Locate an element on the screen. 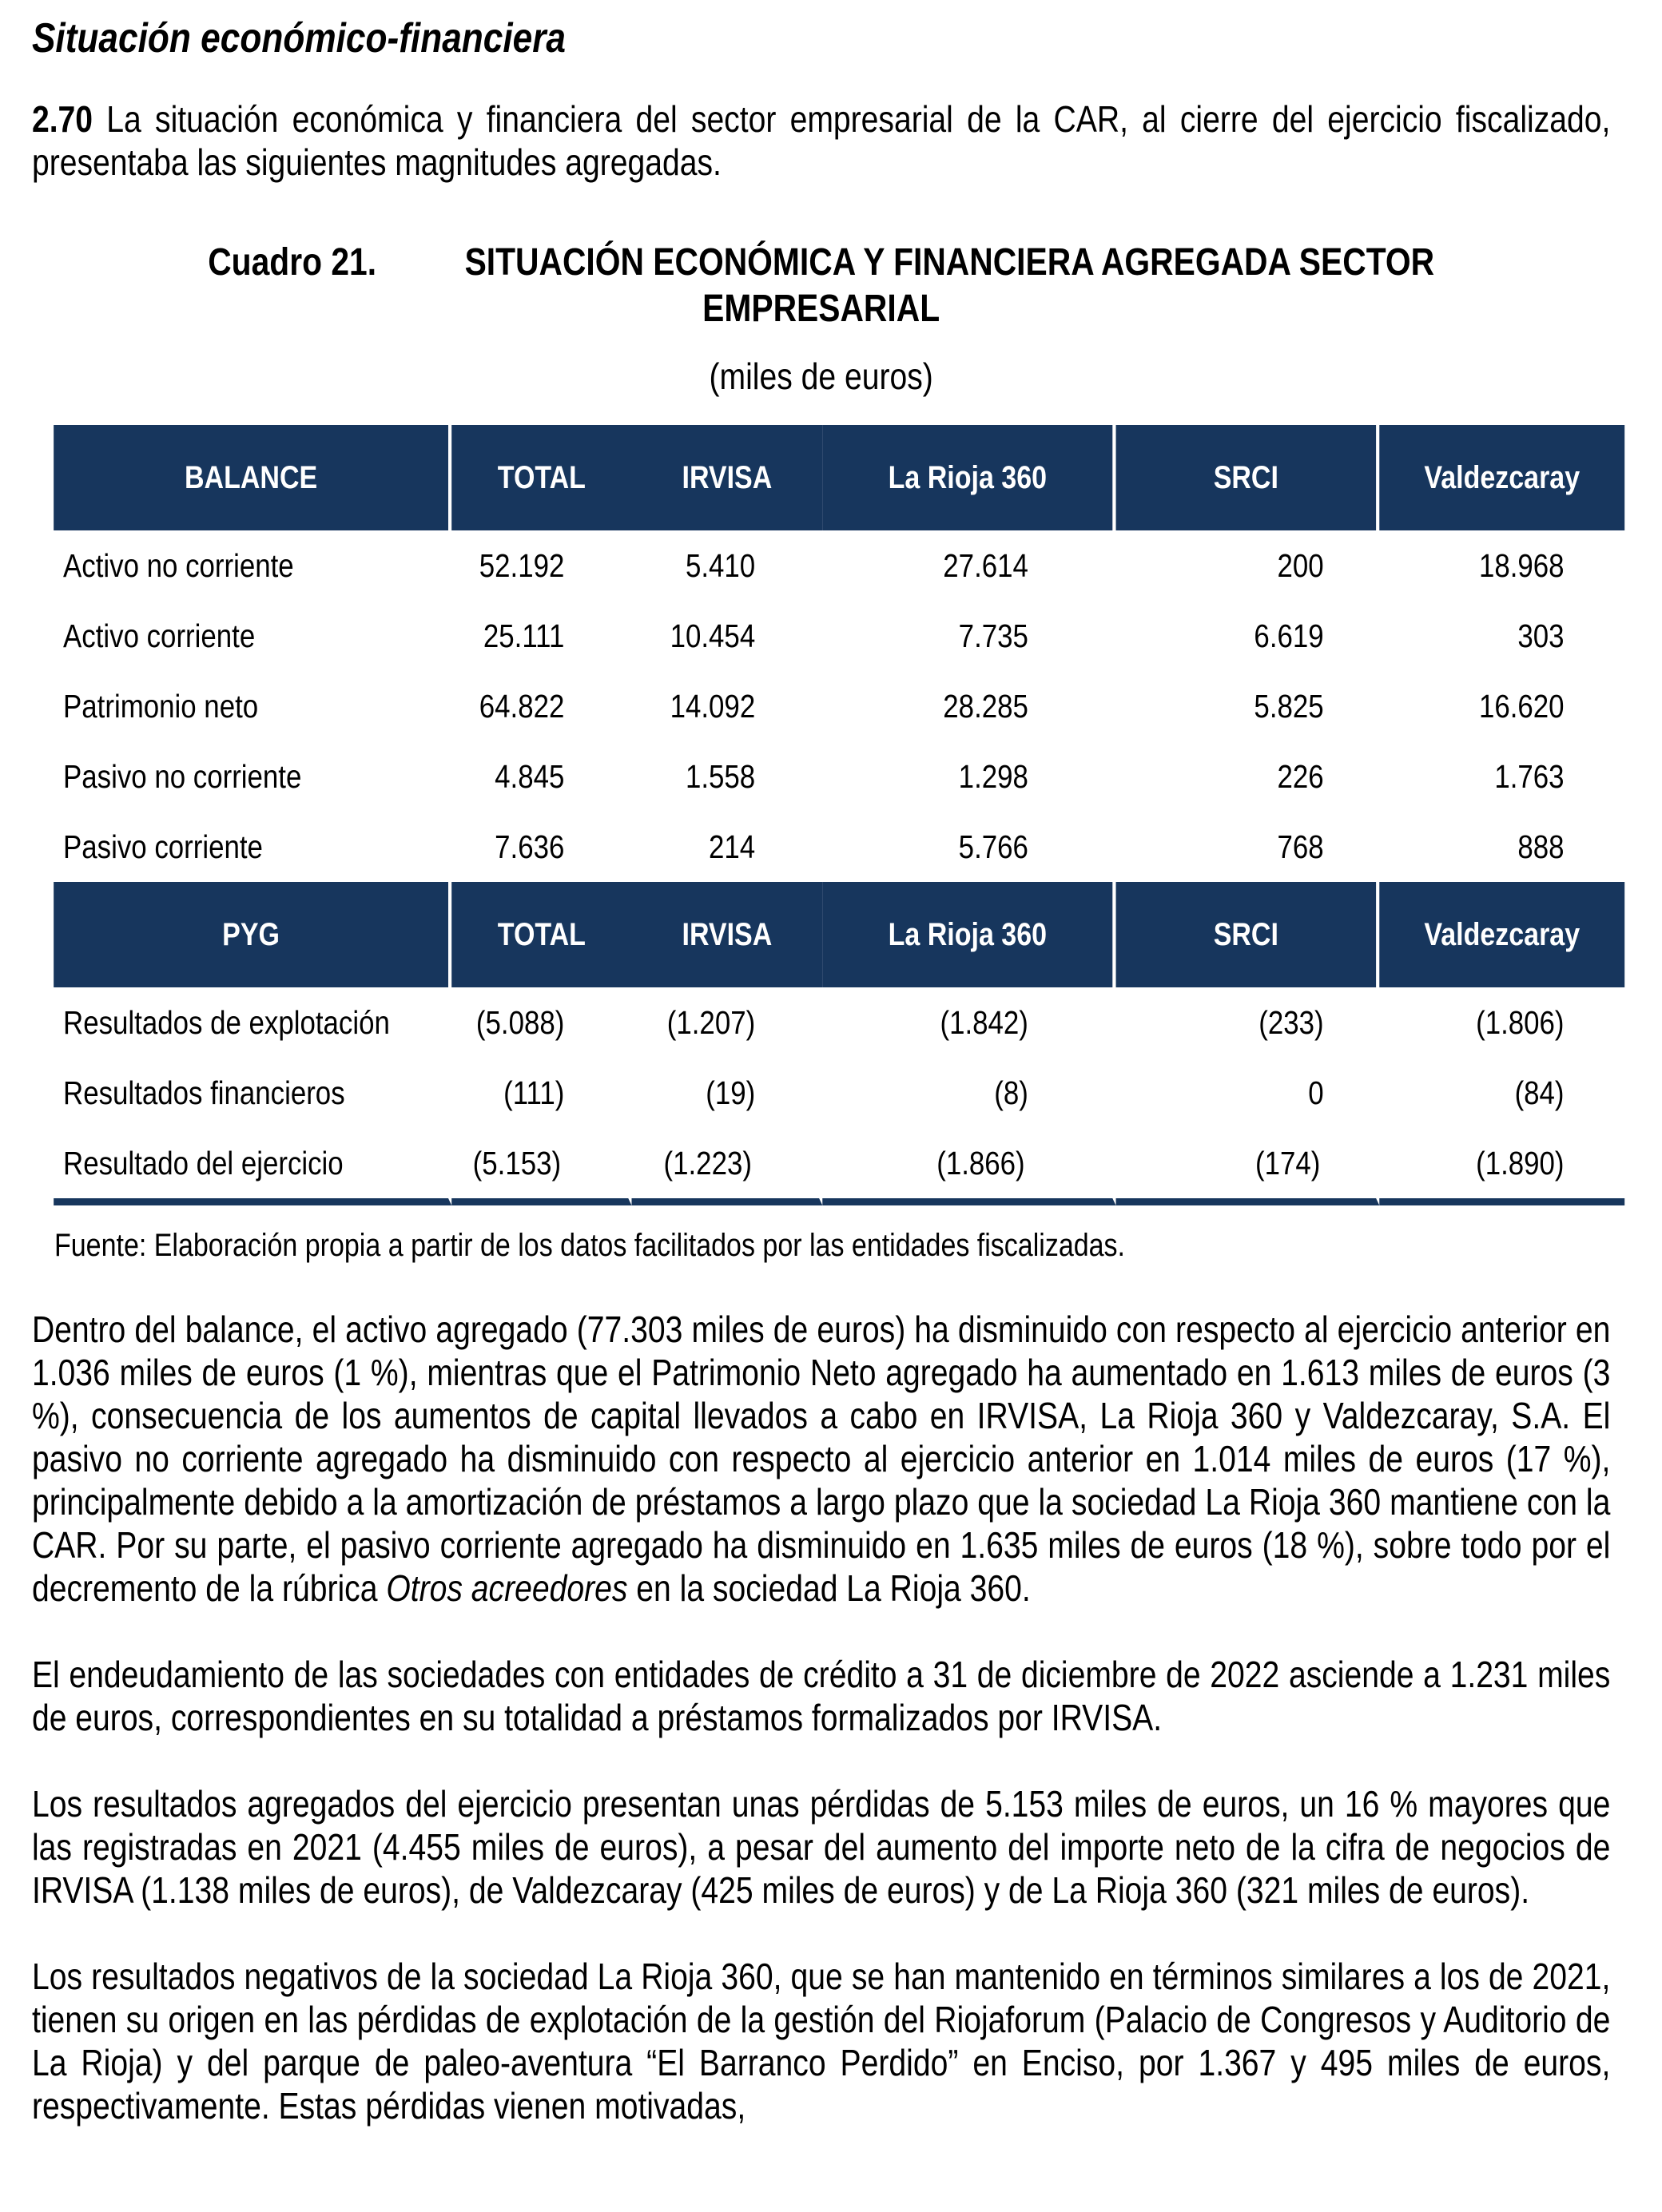 The image size is (1662, 2212). cell-srci: (174) is located at coordinates (1247, 1166).